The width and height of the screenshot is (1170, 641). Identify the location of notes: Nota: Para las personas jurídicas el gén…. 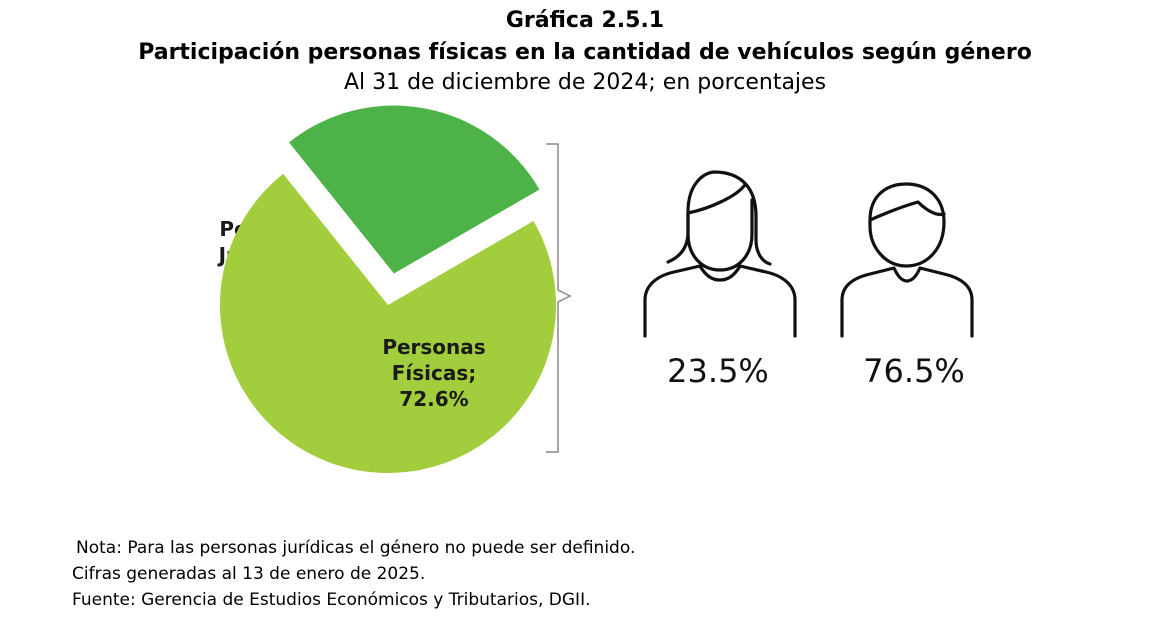
(353, 574).